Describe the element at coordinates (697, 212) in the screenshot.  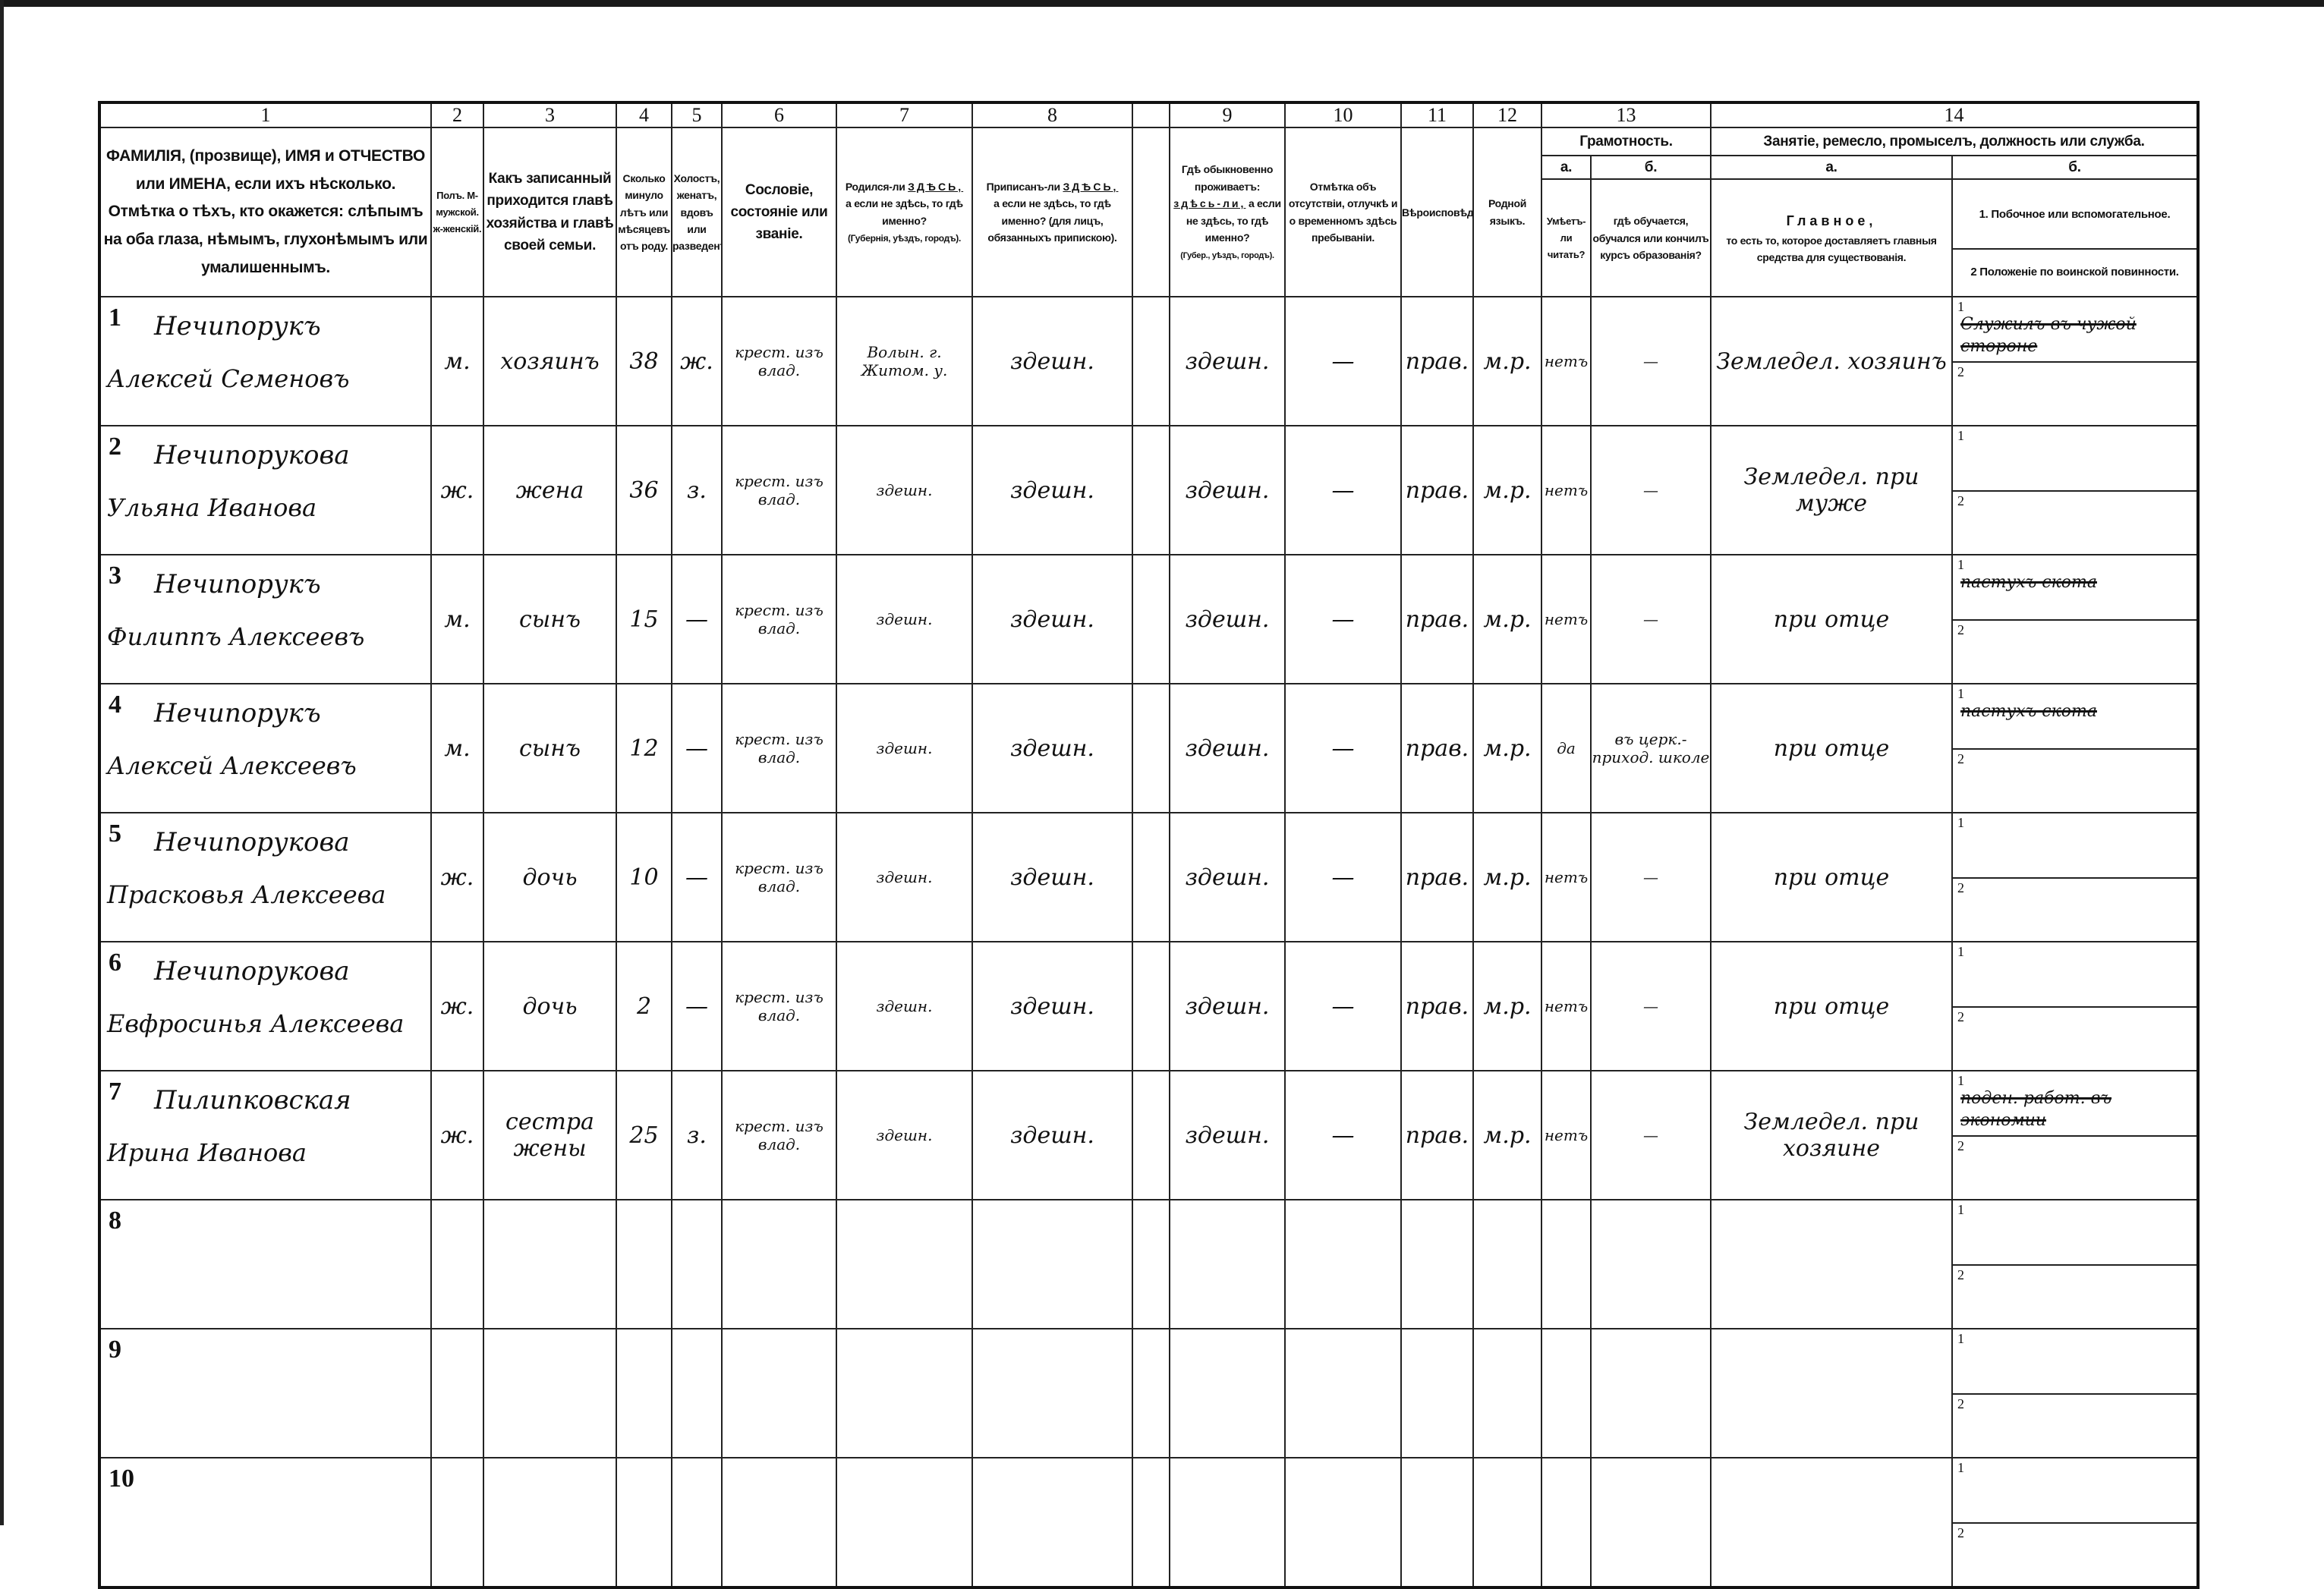
I see `header-marital: Холостъ, женатъ, вдовъ или разведенъ.` at that location.